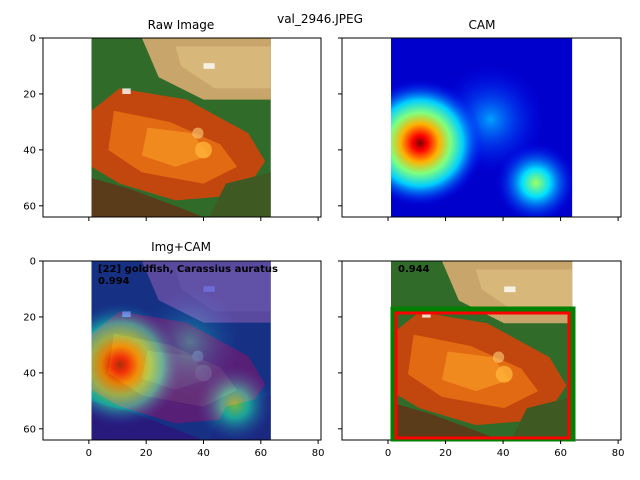  I want to click on overlay-image, so click(181, 350).